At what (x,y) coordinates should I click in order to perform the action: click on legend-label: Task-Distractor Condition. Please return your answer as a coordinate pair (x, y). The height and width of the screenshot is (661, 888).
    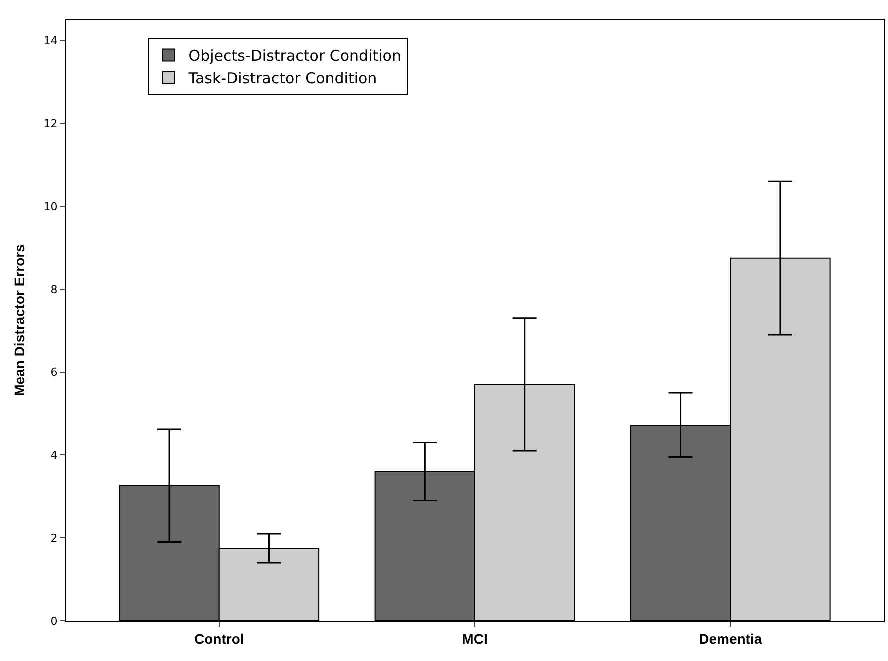
    Looking at the image, I should click on (283, 79).